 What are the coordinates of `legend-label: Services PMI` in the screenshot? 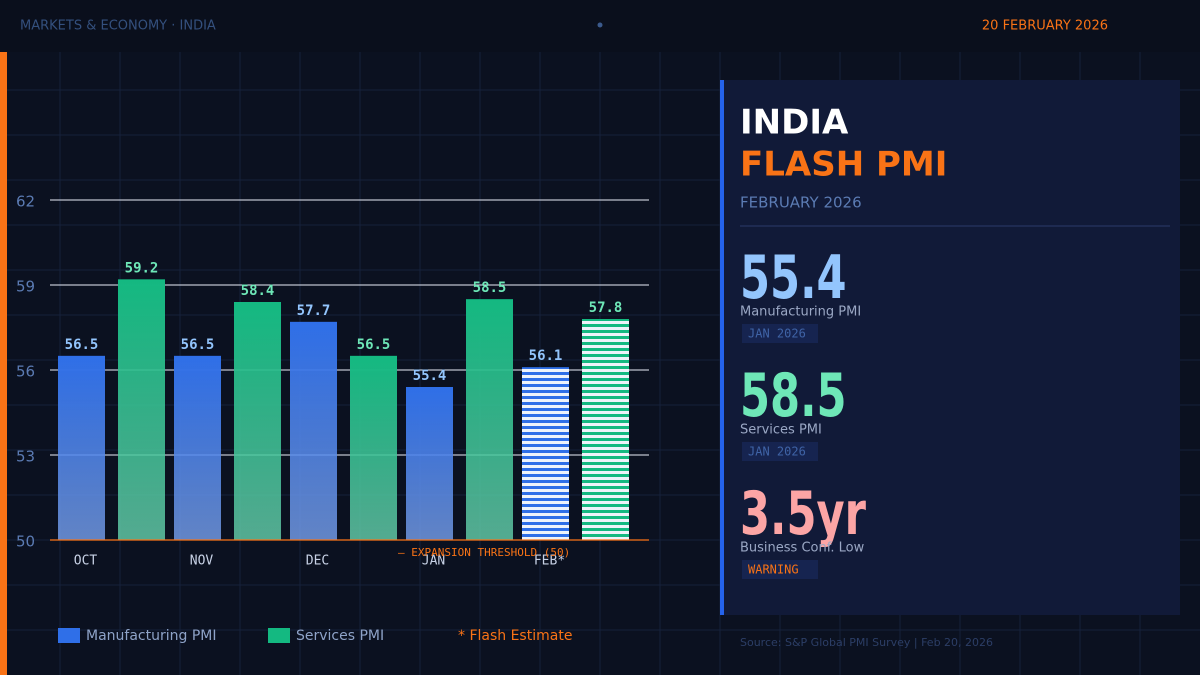 It's located at (340, 636).